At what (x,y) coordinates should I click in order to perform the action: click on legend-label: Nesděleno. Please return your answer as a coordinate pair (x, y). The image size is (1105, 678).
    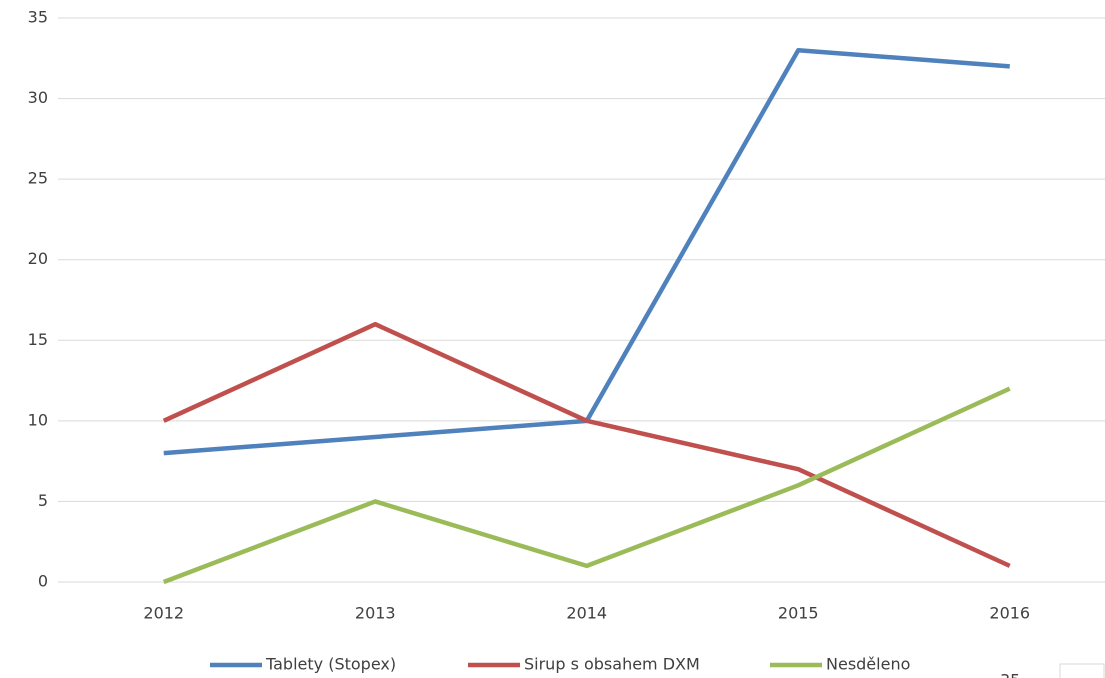
    Looking at the image, I should click on (868, 664).